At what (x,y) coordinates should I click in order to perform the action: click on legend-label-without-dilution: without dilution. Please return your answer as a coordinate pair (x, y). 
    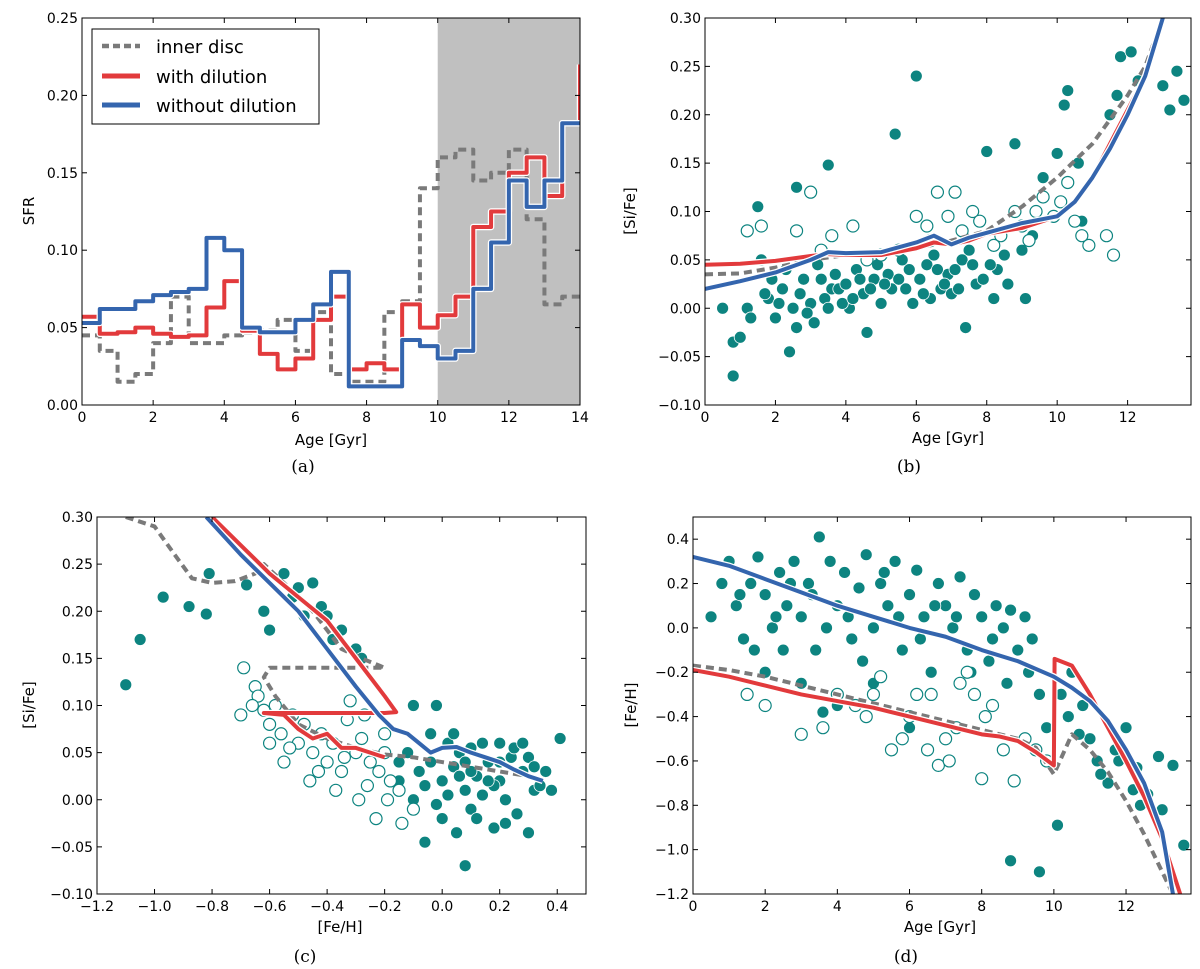
    Looking at the image, I should click on (226, 106).